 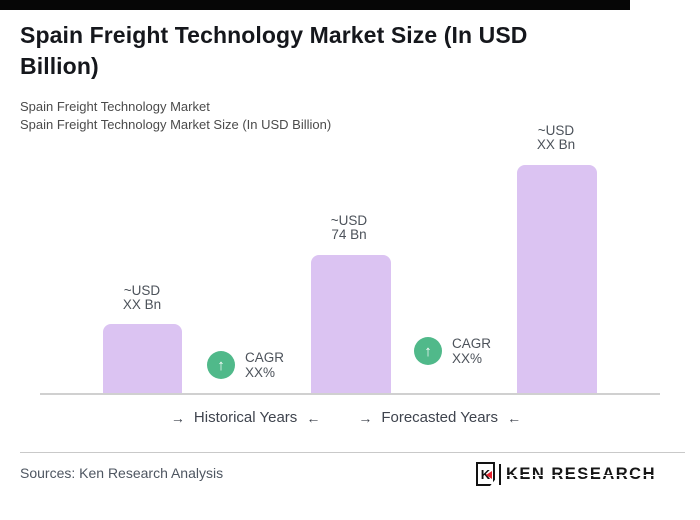 I want to click on cagr-text-2: CAGR XX%, so click(x=472, y=351).